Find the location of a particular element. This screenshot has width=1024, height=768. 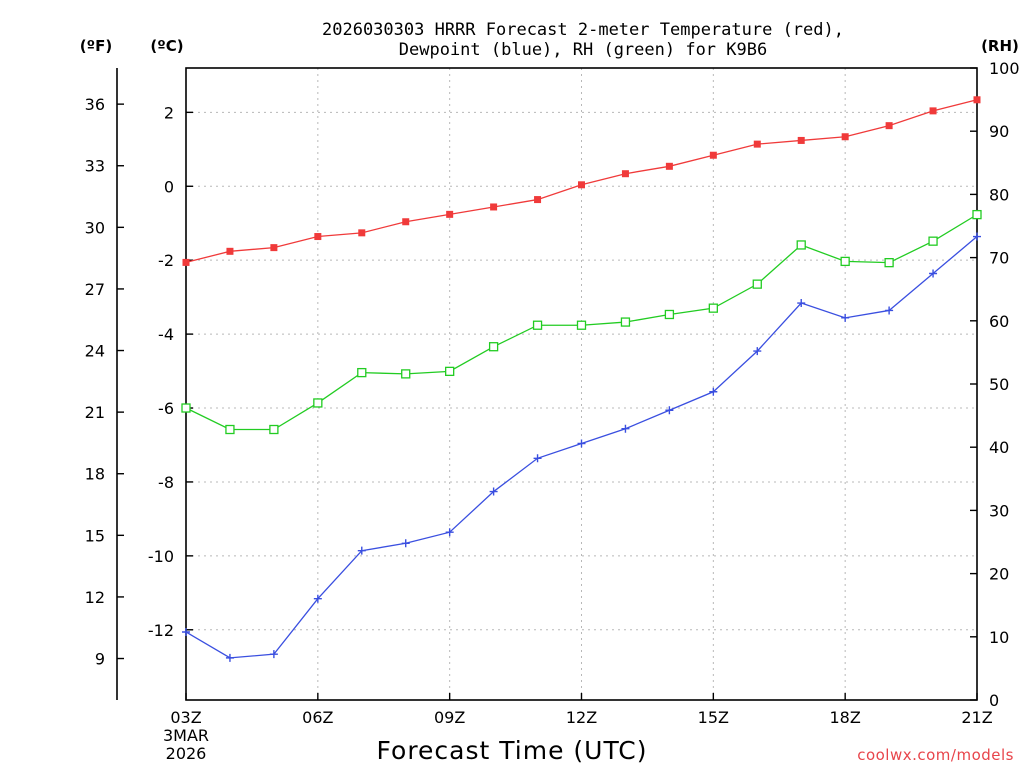

rh-tick-label: 50 is located at coordinates (999, 384).